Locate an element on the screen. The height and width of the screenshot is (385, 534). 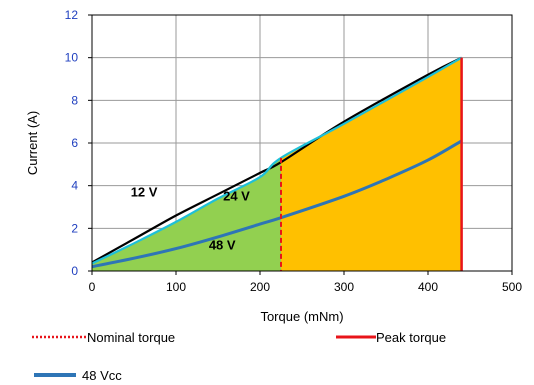
legend-nominal-torque-label: Nominal torque is located at coordinates (131, 337).